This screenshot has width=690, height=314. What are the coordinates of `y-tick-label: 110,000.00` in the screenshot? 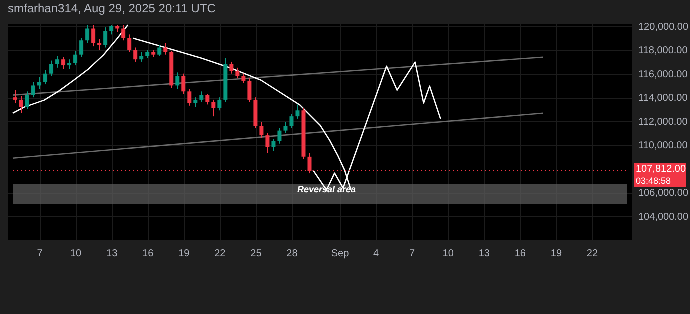 It's located at (663, 146).